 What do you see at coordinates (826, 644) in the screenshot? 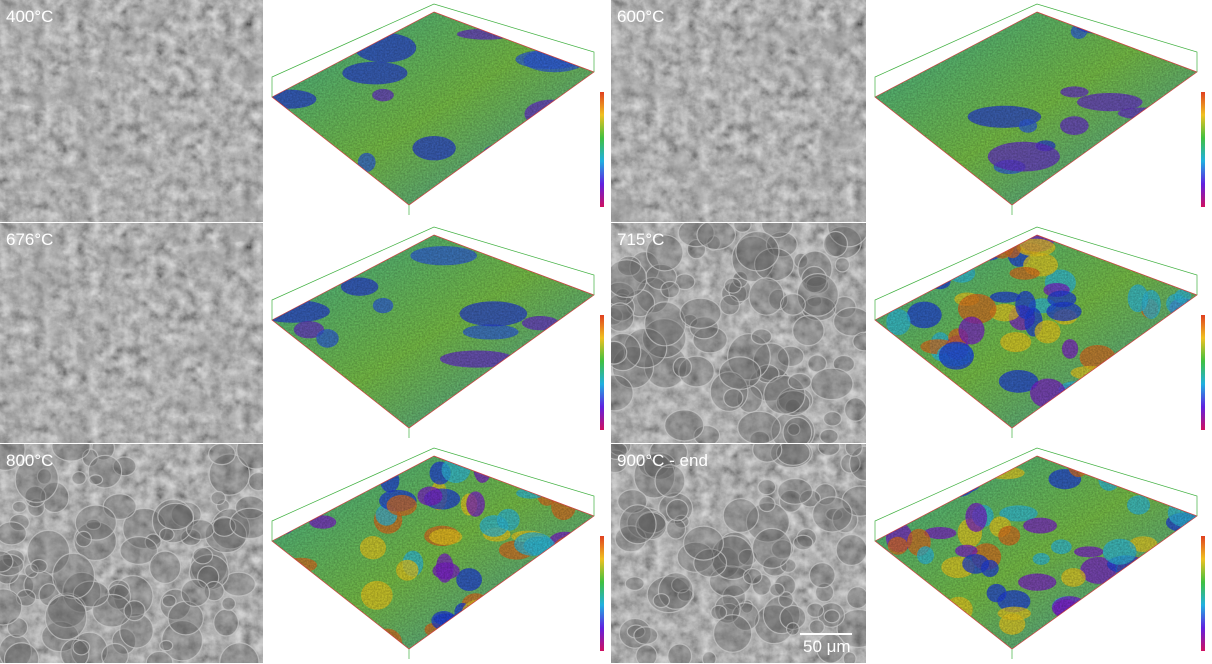
I see `scale-bar: 50 μm` at bounding box center [826, 644].